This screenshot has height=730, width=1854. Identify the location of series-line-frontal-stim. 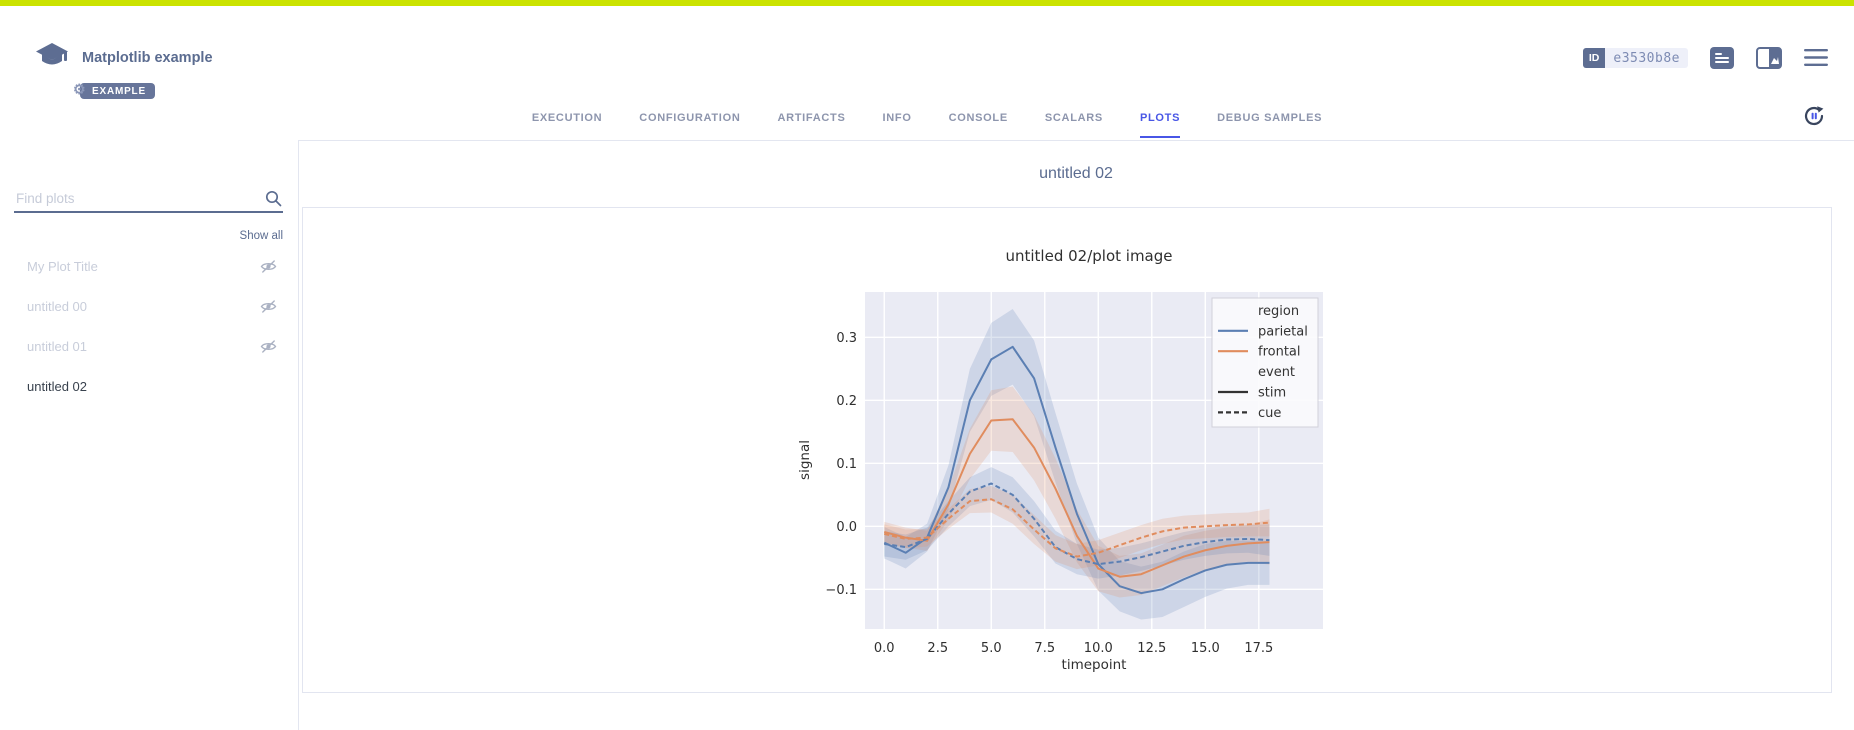
(1077, 498).